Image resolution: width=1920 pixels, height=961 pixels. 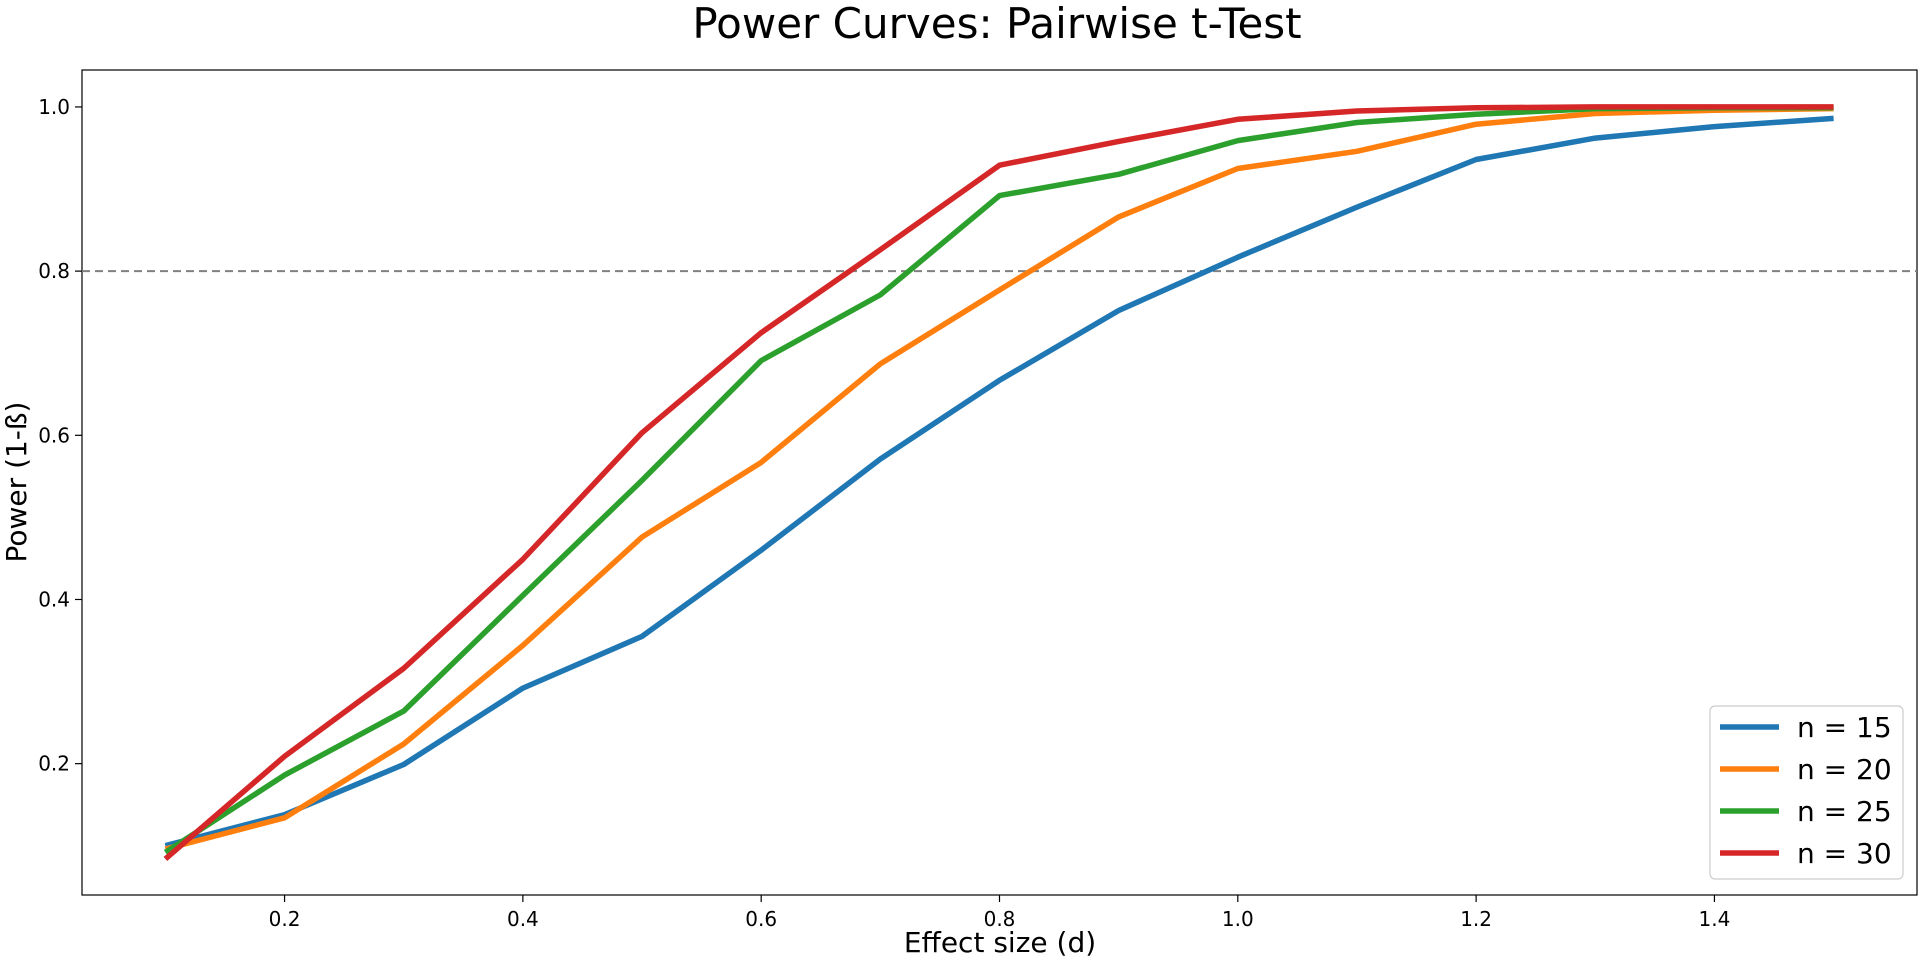 I want to click on y-axis-label: Power (1-ß), so click(x=16, y=482).